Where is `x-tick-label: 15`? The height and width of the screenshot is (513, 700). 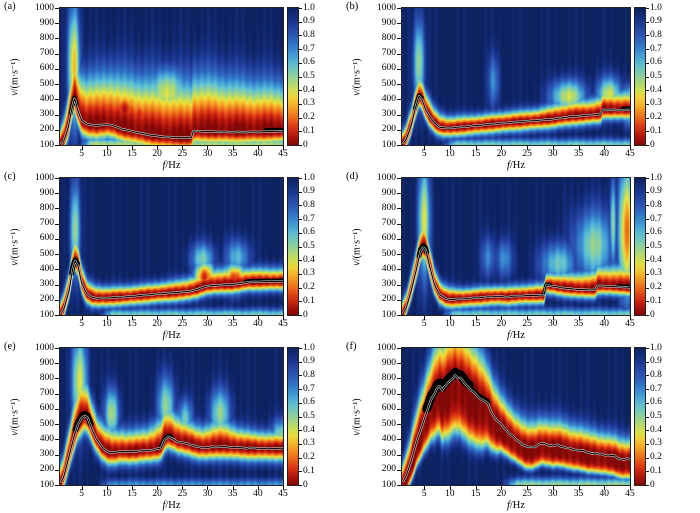 x-tick-label: 15 is located at coordinates (132, 494).